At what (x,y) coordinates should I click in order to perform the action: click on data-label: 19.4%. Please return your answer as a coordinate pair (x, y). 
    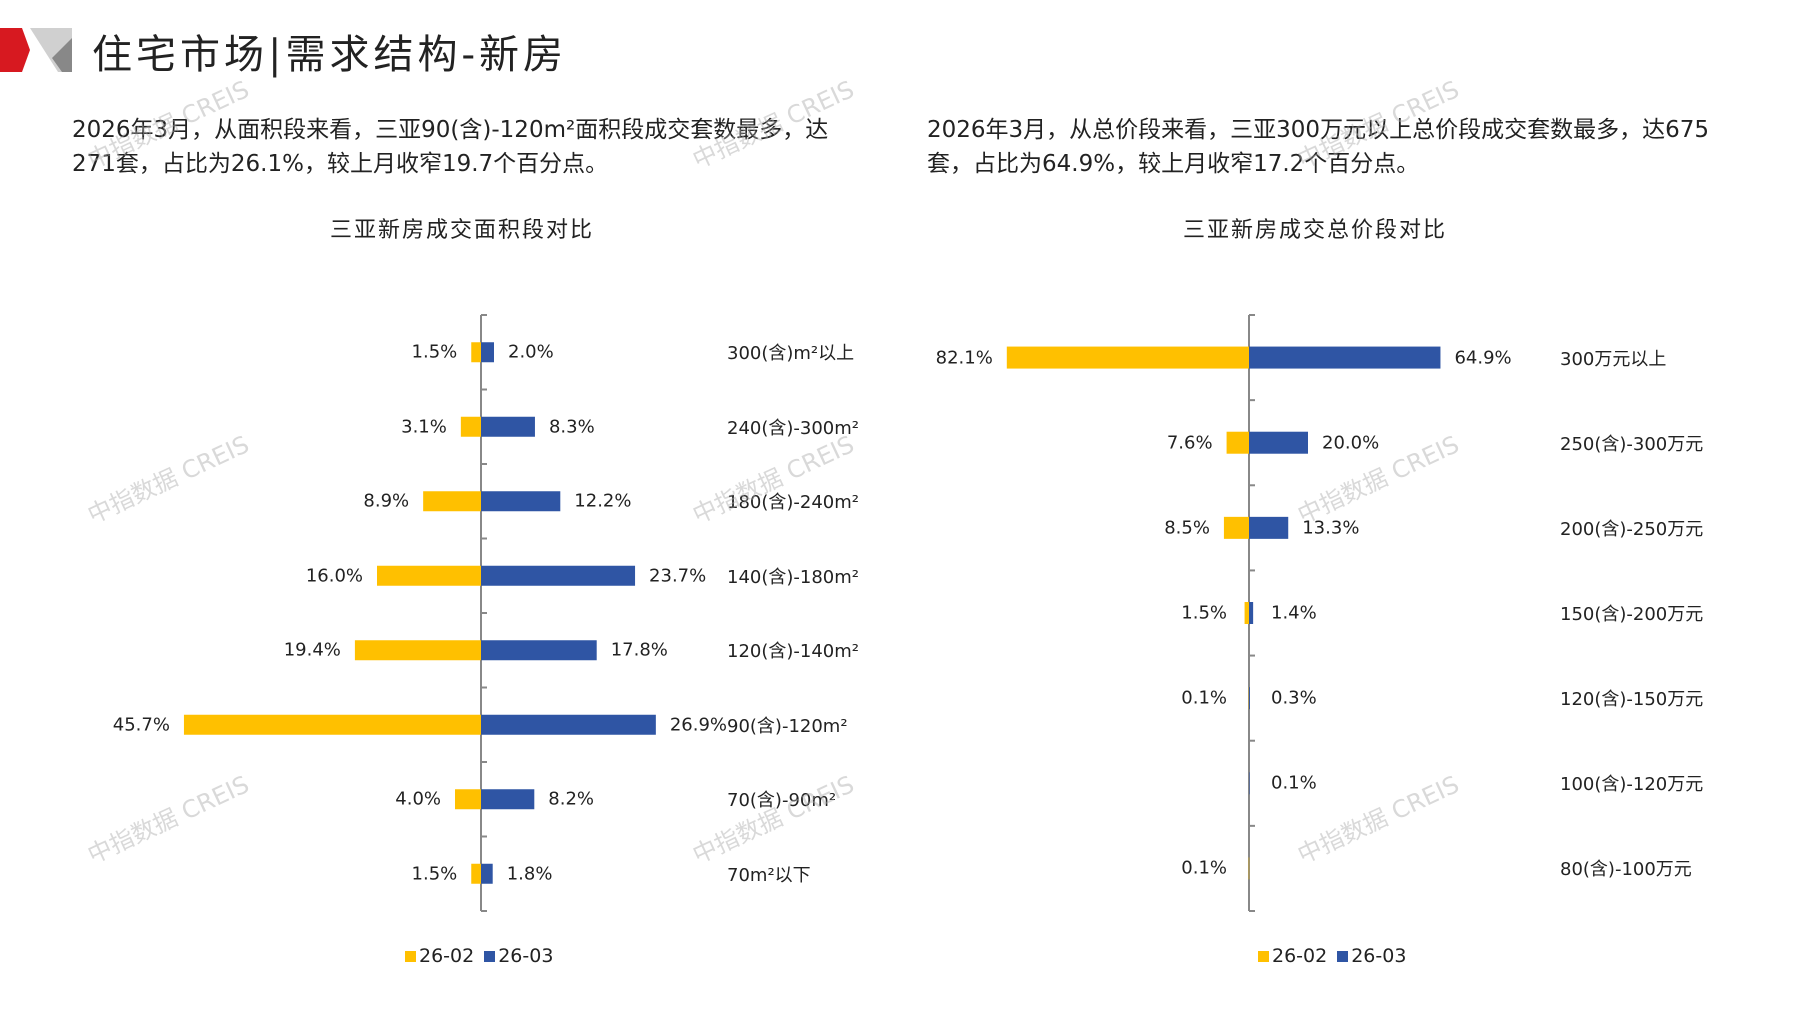
    Looking at the image, I should click on (312, 650).